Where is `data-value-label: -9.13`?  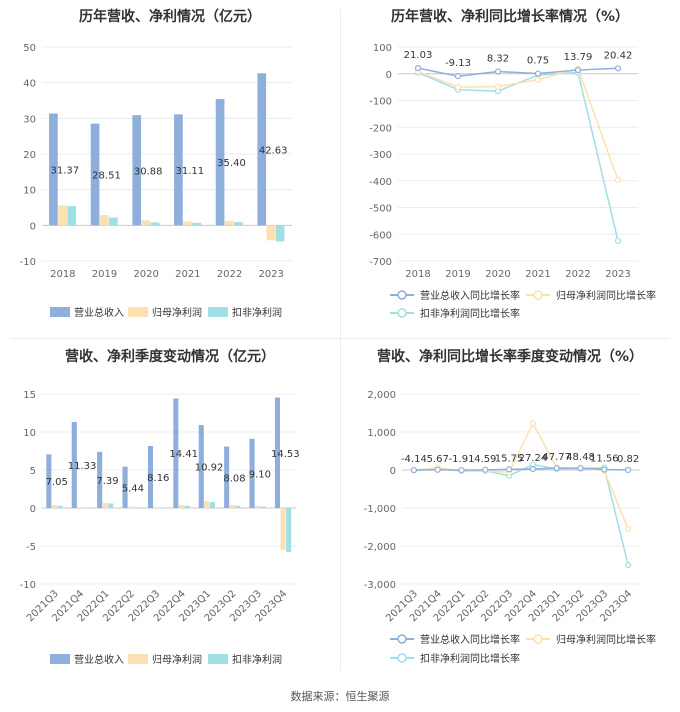
data-value-label: -9.13 is located at coordinates (458, 63).